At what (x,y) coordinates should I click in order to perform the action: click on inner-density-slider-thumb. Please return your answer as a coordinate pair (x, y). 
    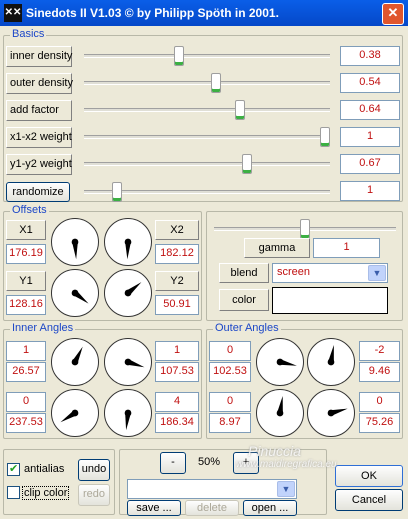
    Looking at the image, I should click on (178, 56).